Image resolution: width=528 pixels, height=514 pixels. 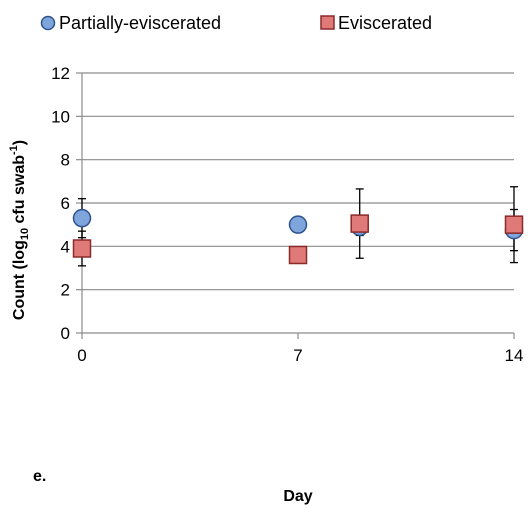 What do you see at coordinates (65, 290) in the screenshot?
I see `y-tick-label-2: 2` at bounding box center [65, 290].